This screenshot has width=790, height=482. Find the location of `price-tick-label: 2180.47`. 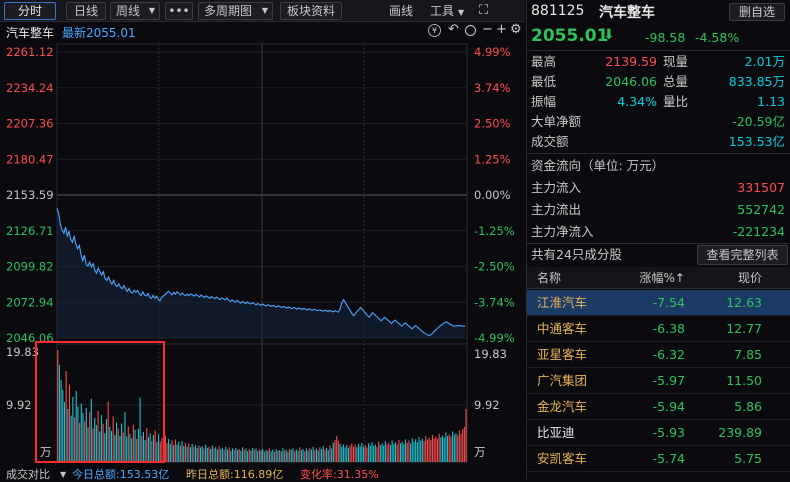

price-tick-label: 2180.47 is located at coordinates (30, 159).